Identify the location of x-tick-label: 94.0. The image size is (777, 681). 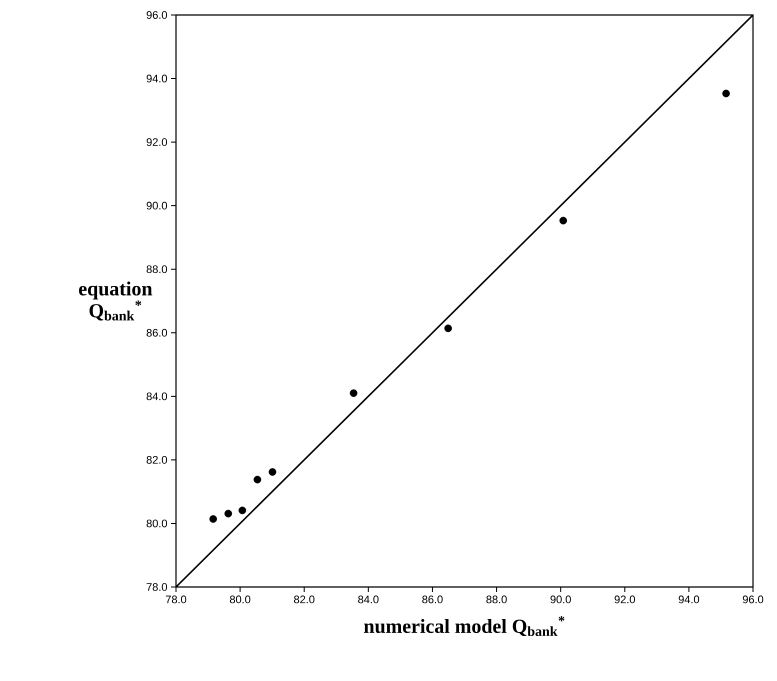
(689, 600).